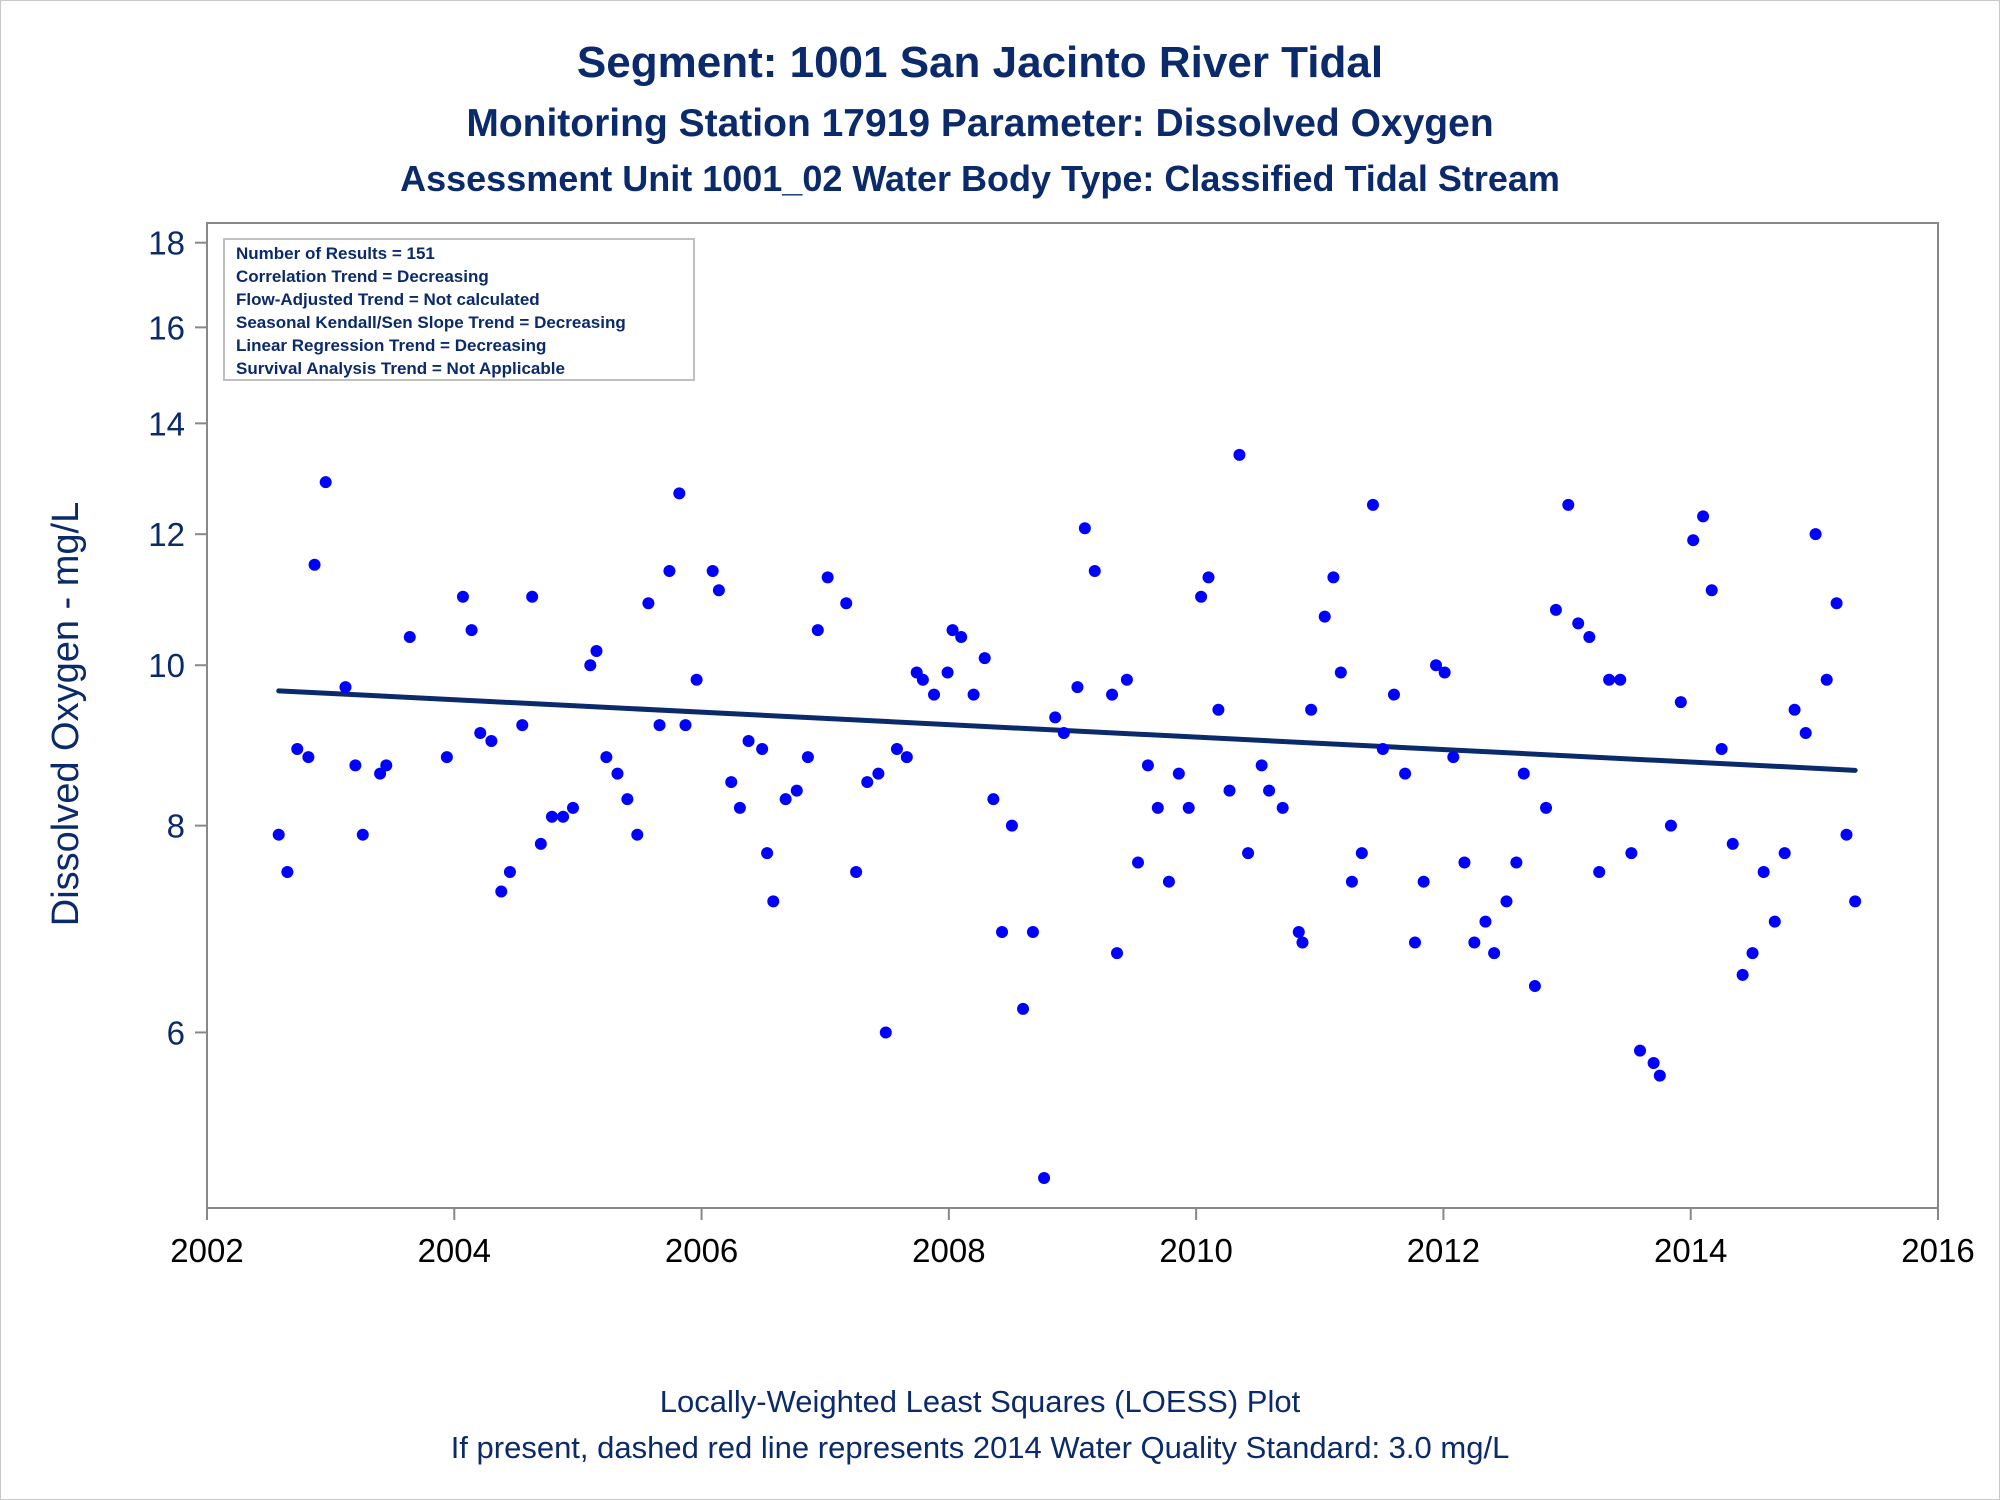  I want to click on x-tick-label: 2002, so click(206, 1250).